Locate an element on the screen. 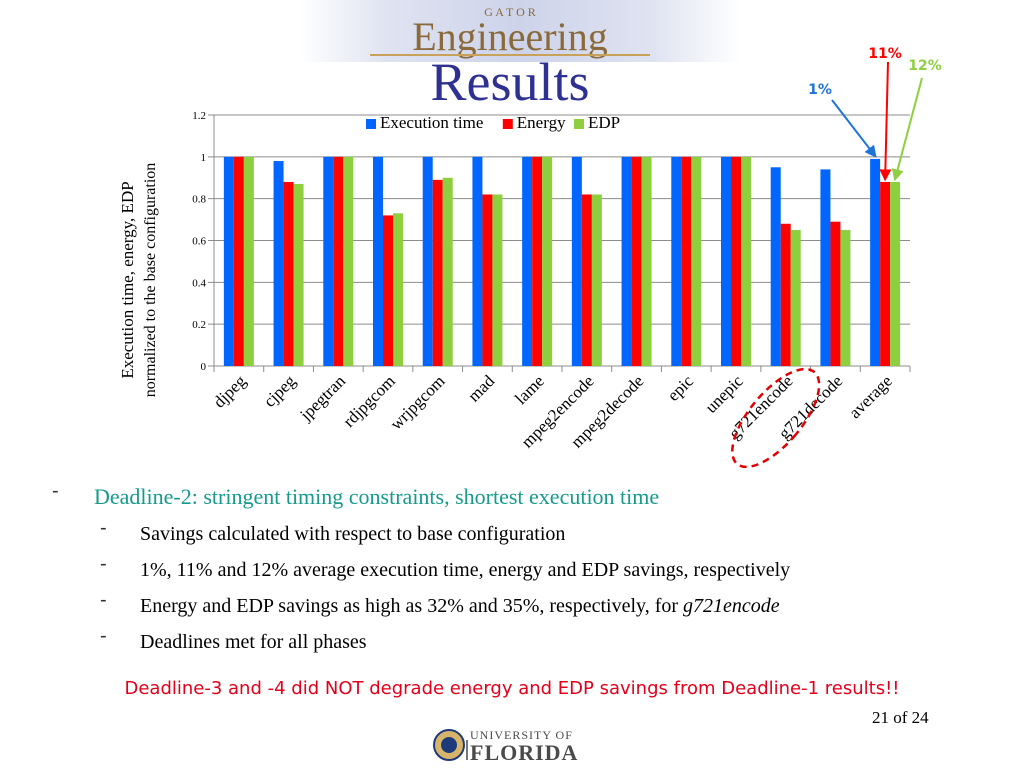  y-axis-label-line2: normalized to the base configuration is located at coordinates (150, 280).